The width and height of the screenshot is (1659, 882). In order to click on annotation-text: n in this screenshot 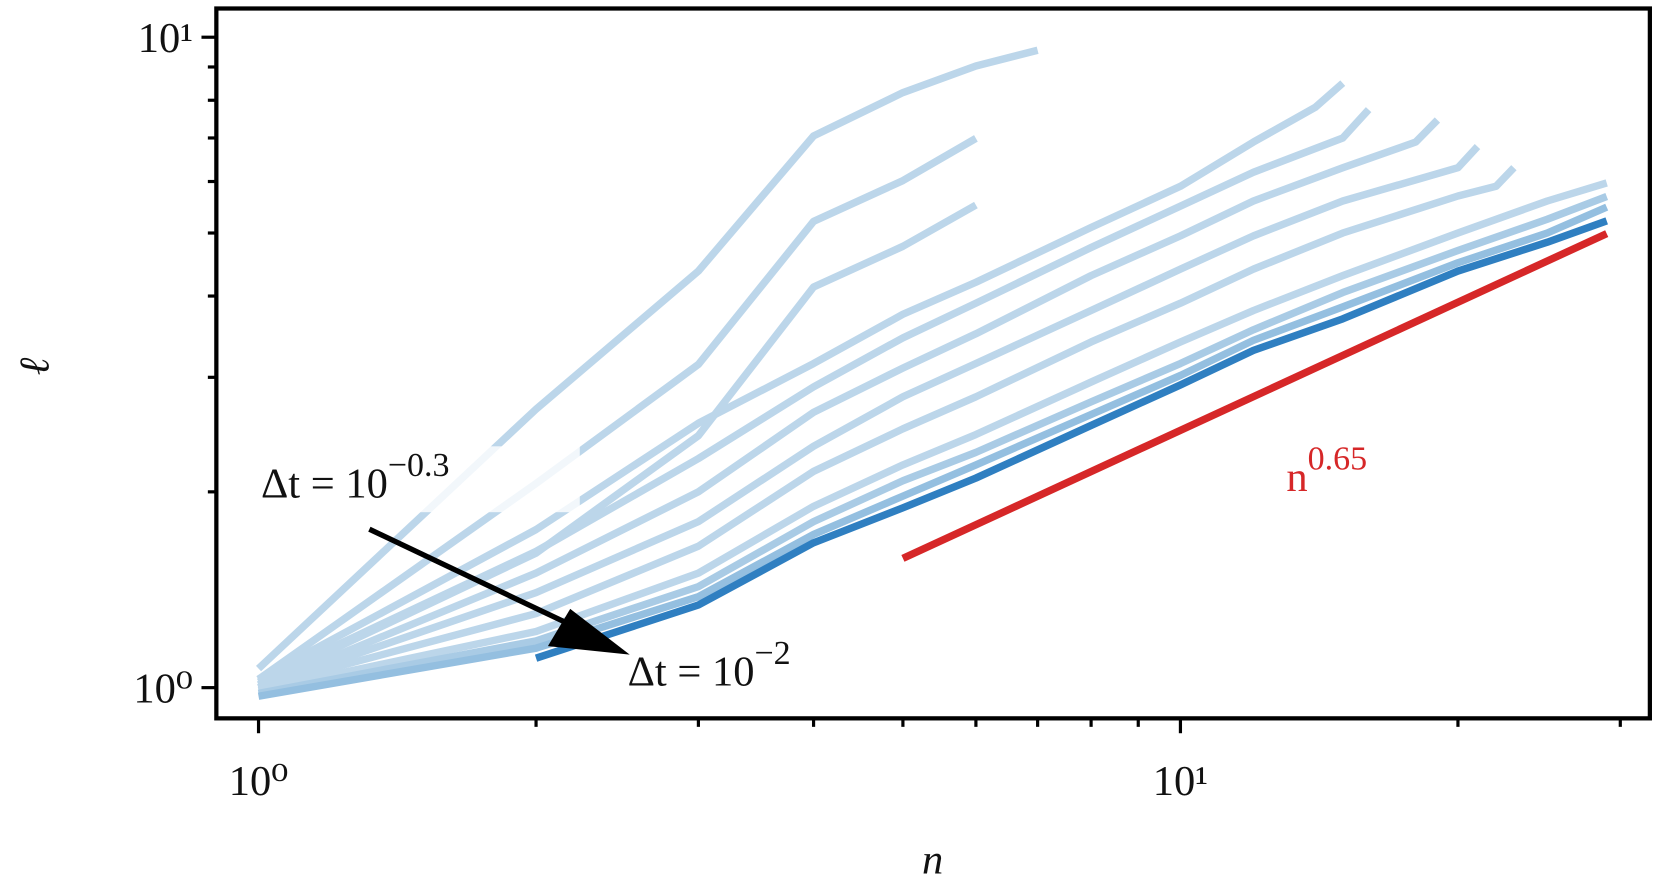, I will do `click(1296, 477)`.